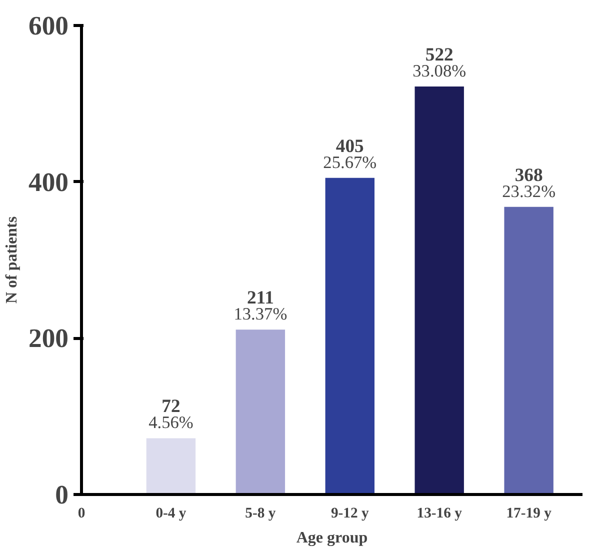 The width and height of the screenshot is (597, 549). I want to click on x-tick-label: 5-8 y, so click(260, 514).